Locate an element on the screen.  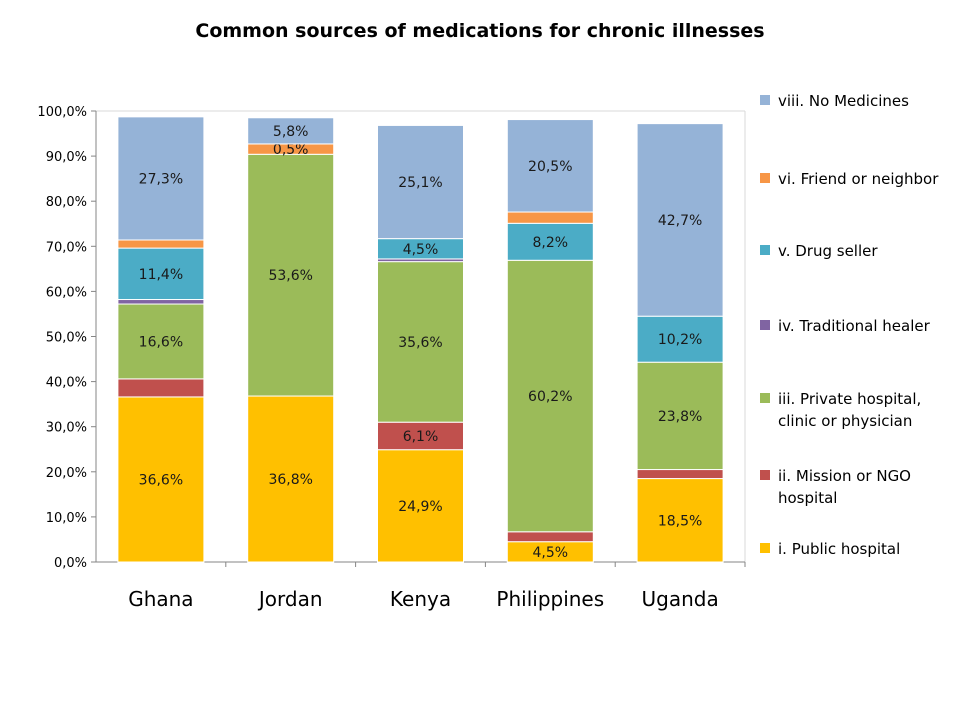
data-label: 11,4% is located at coordinates (161, 275).